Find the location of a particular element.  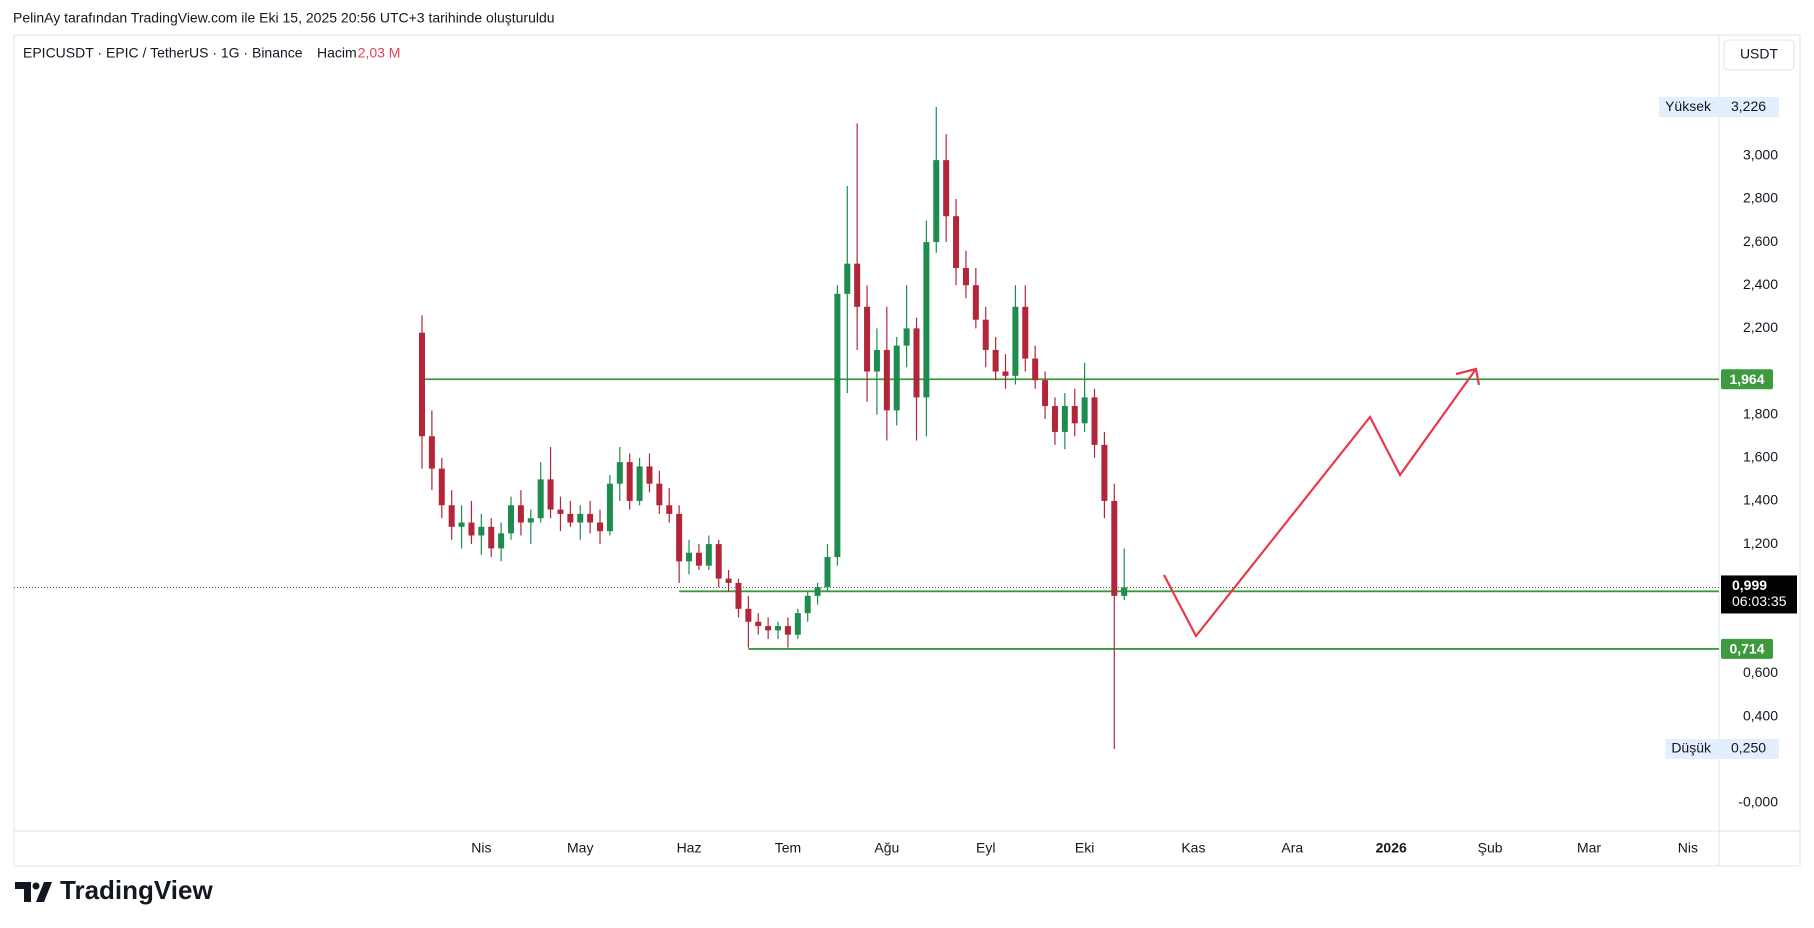

x-tick-label: Eyl is located at coordinates (985, 848).